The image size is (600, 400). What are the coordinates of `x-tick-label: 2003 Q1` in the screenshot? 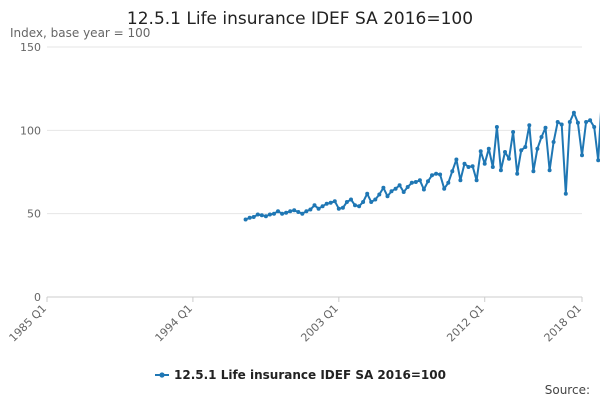 It's located at (319, 323).